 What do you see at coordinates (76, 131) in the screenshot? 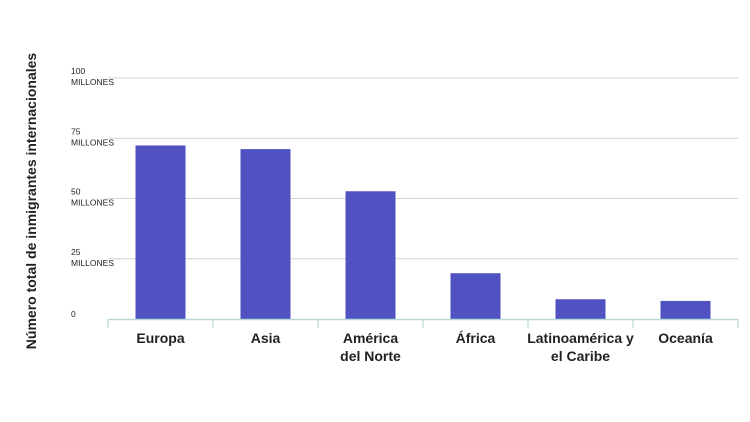
I see `y-tick-label-line: 75` at bounding box center [76, 131].